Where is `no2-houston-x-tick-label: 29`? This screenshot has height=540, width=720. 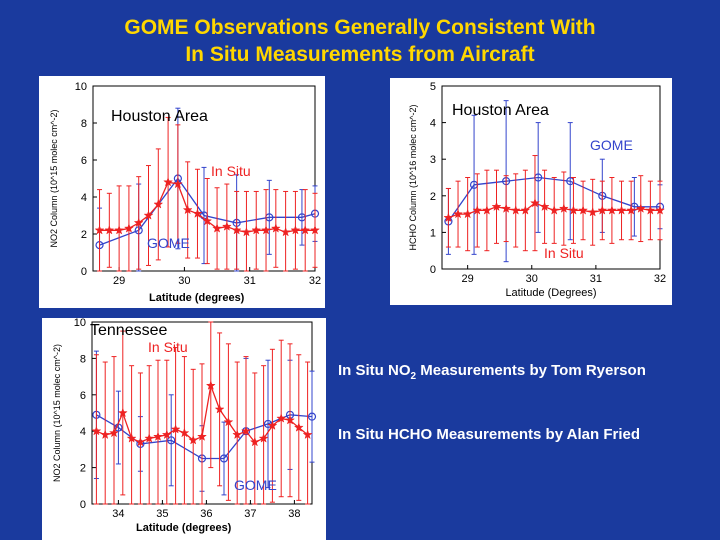
no2-houston-x-tick-label: 29 is located at coordinates (119, 281).